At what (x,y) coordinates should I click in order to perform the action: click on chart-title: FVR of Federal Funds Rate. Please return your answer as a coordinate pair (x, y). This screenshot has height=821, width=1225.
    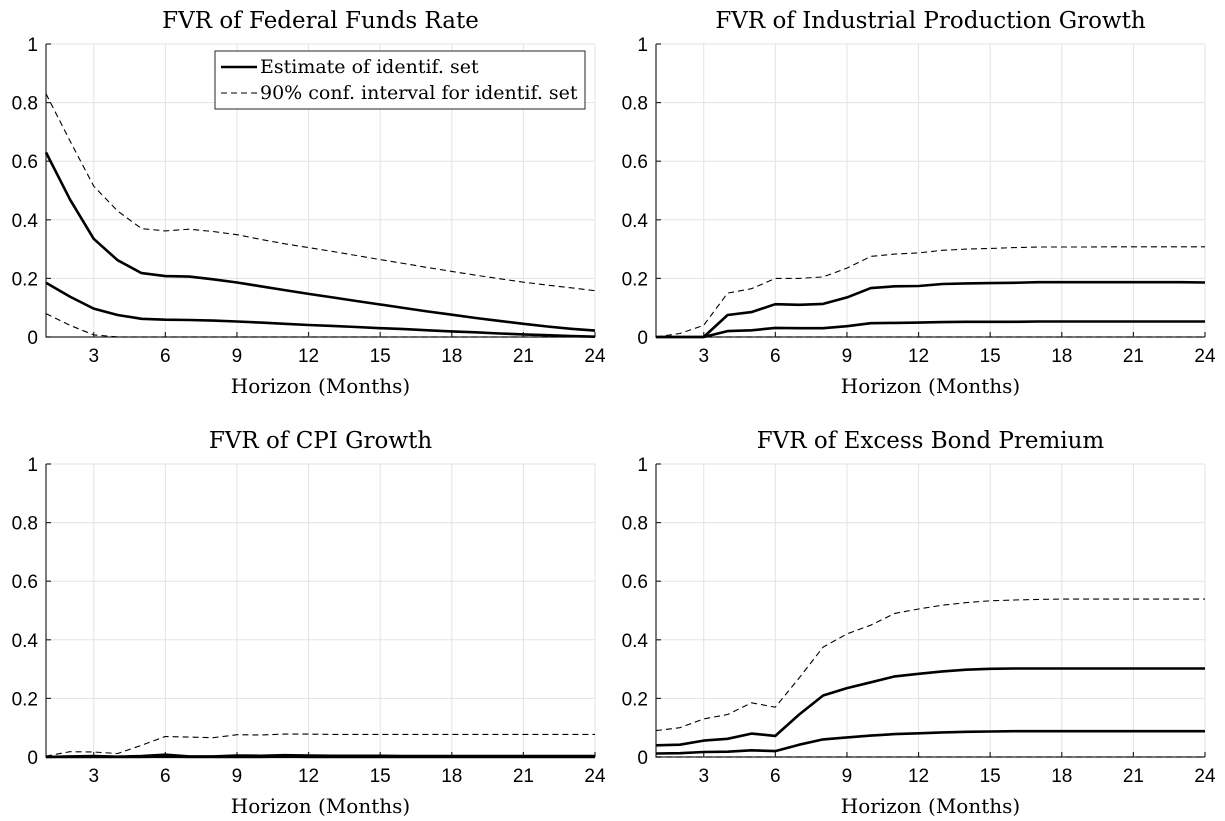
    Looking at the image, I should click on (320, 21).